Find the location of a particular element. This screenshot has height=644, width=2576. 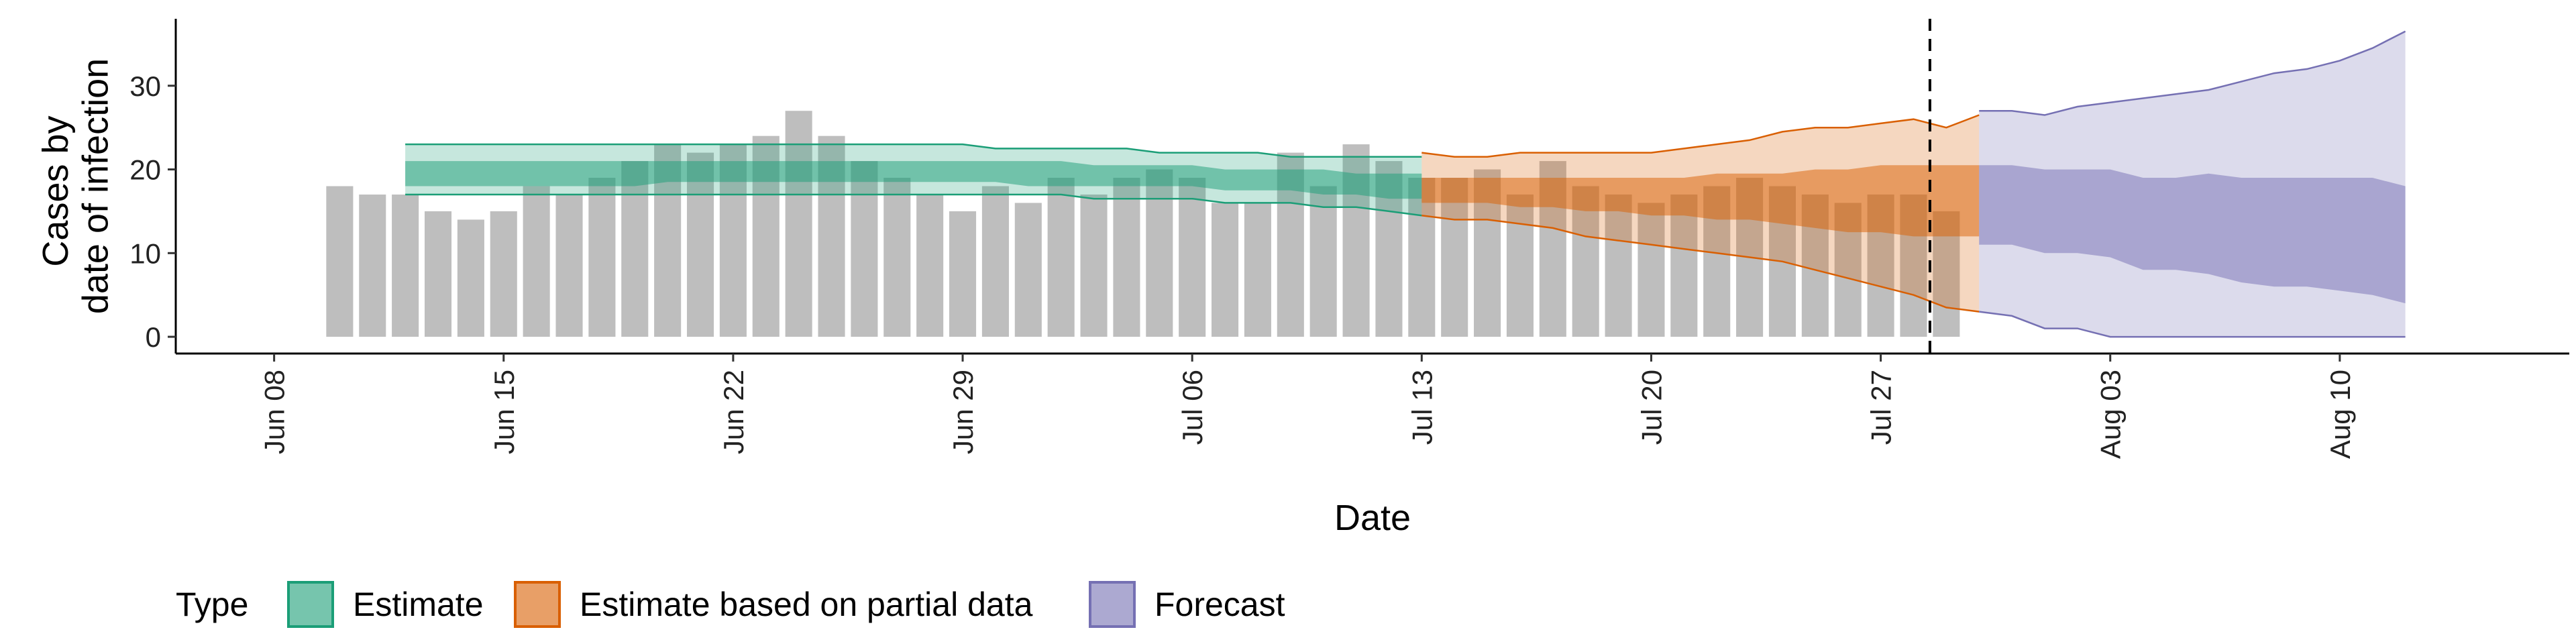

x-tick-label: Jul 13 is located at coordinates (1422, 407).